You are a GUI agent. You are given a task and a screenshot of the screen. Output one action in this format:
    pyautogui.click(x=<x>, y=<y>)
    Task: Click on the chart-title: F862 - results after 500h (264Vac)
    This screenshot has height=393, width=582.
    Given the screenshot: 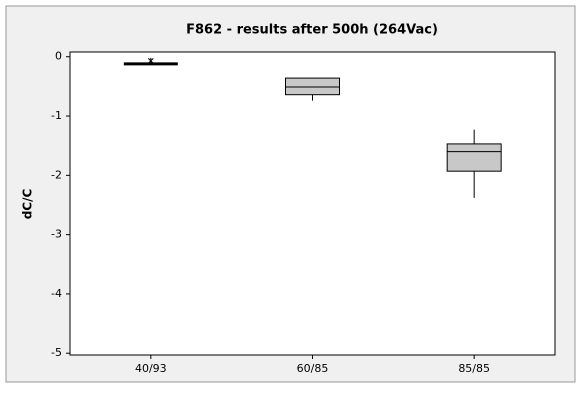 What is the action you would take?
    pyautogui.click(x=312, y=30)
    